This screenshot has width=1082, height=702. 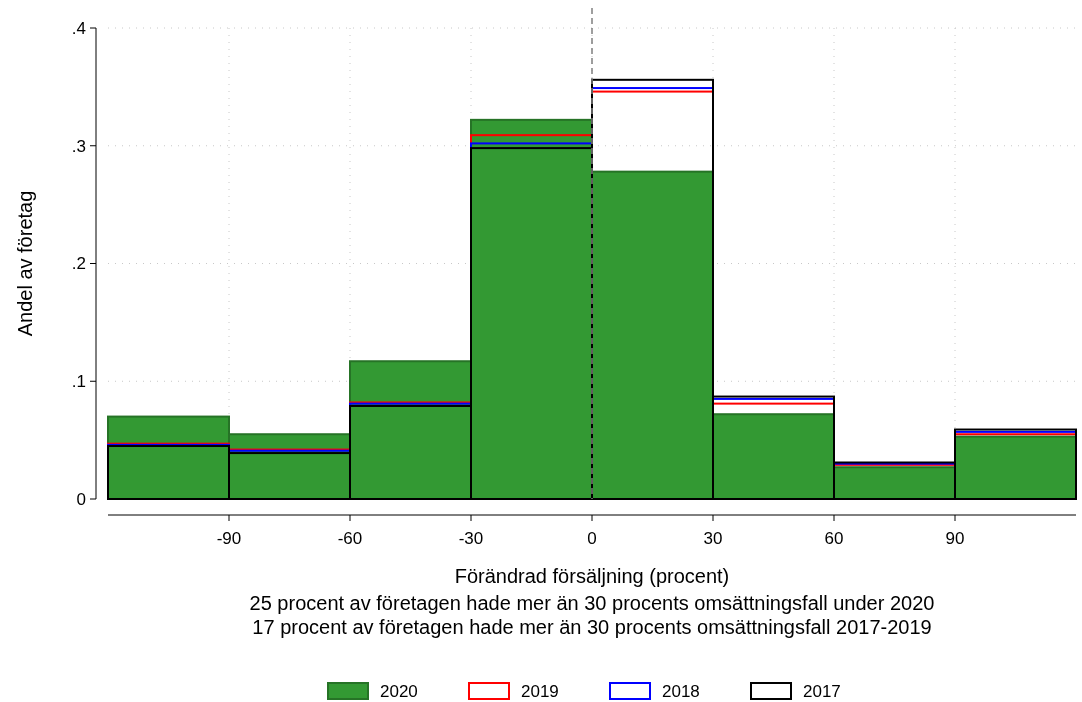 I want to click on x-tick-label: -30, so click(x=471, y=538).